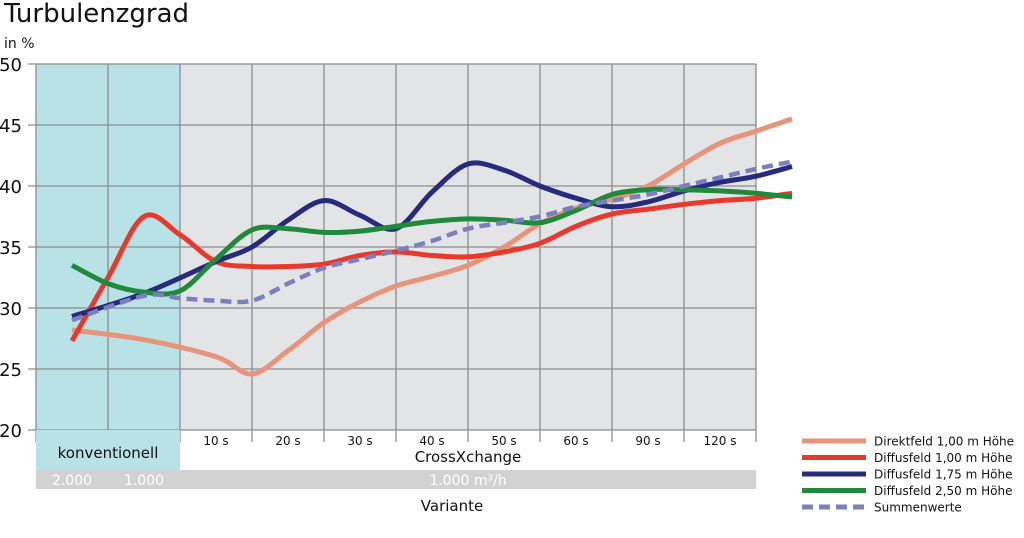 This screenshot has width=1024, height=538. What do you see at coordinates (452, 506) in the screenshot?
I see `x-axis-label: Variante` at bounding box center [452, 506].